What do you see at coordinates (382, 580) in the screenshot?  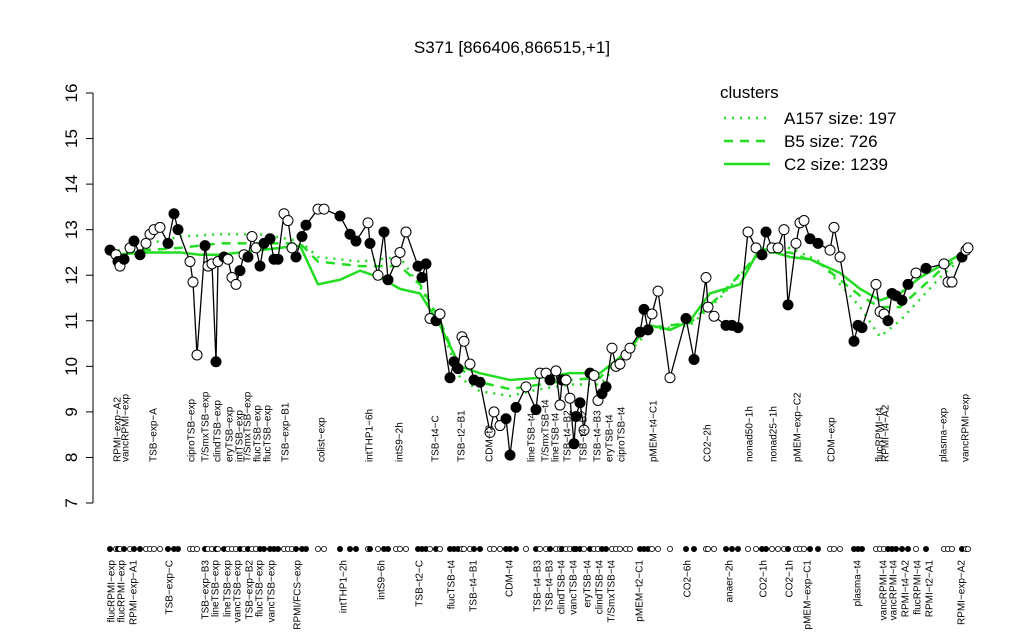 I see `x-label-bottom: intS9−6h` at bounding box center [382, 580].